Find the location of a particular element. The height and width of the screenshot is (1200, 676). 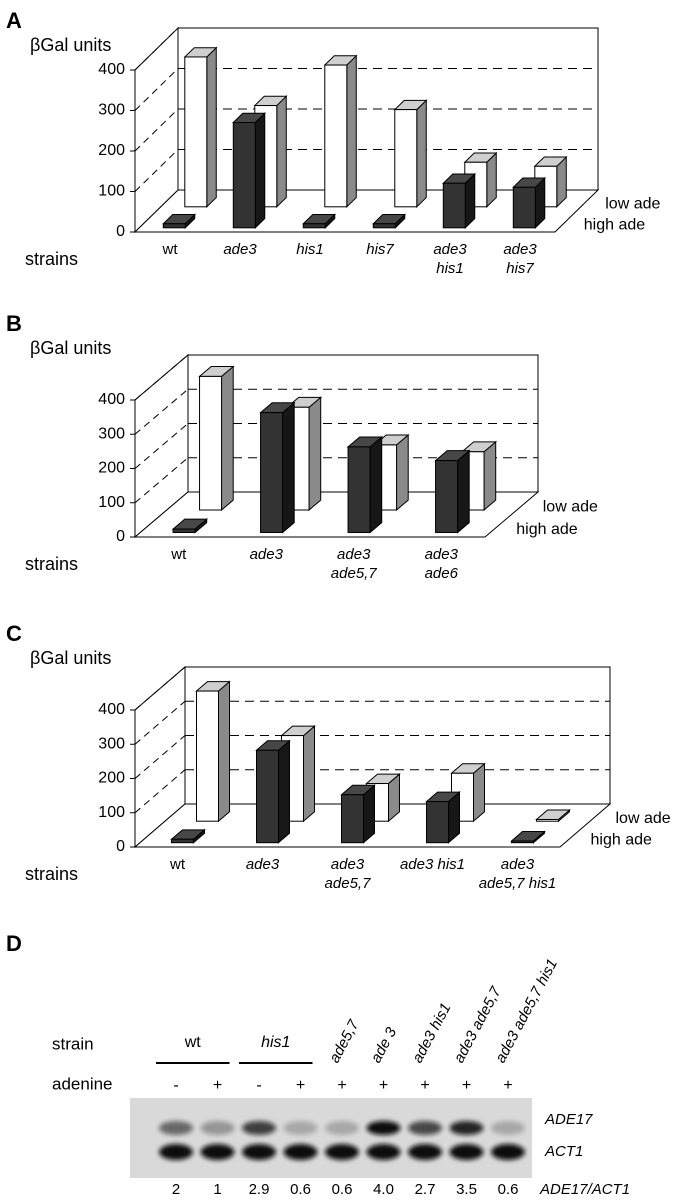

x-tick-label: ade3 his7 is located at coordinates (520, 259).